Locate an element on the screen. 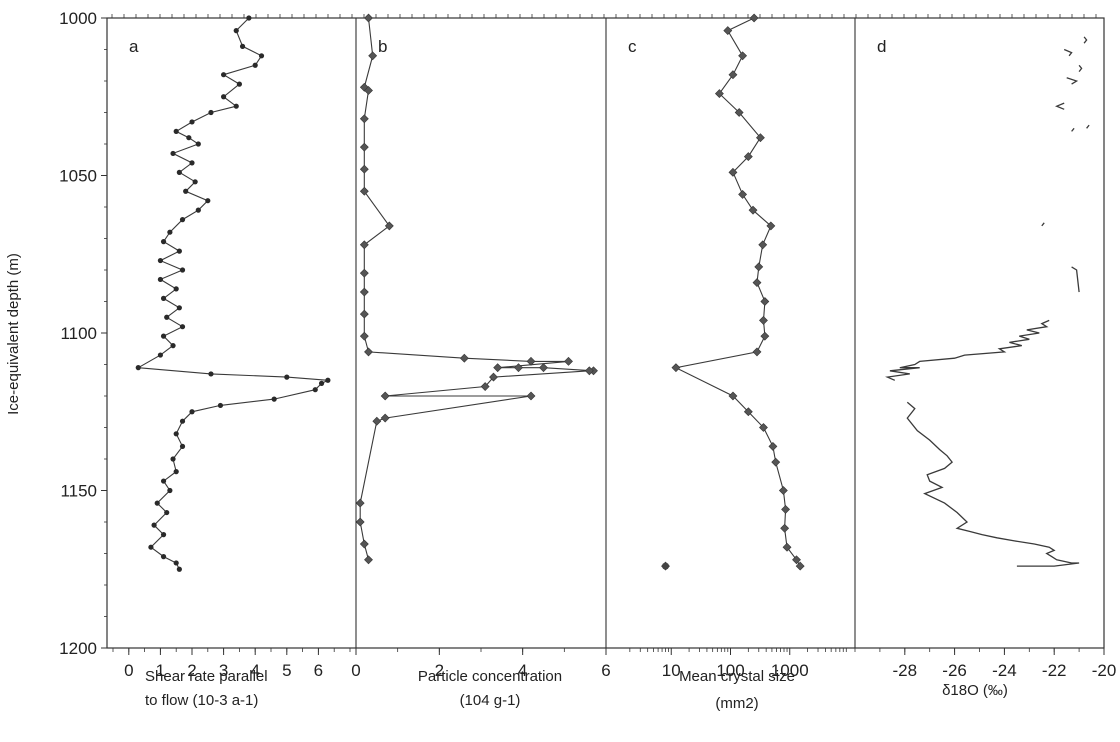 The image size is (1120, 742). x-tick-label: 6 is located at coordinates (318, 670).